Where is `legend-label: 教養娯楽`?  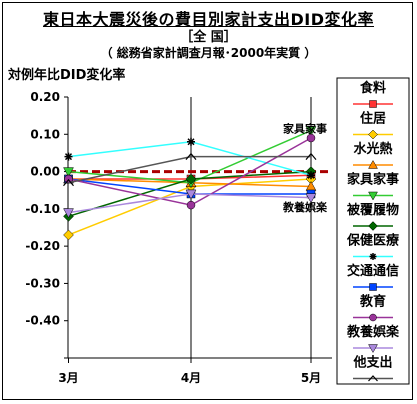
legend-label: 教養娯楽 is located at coordinates (373, 332).